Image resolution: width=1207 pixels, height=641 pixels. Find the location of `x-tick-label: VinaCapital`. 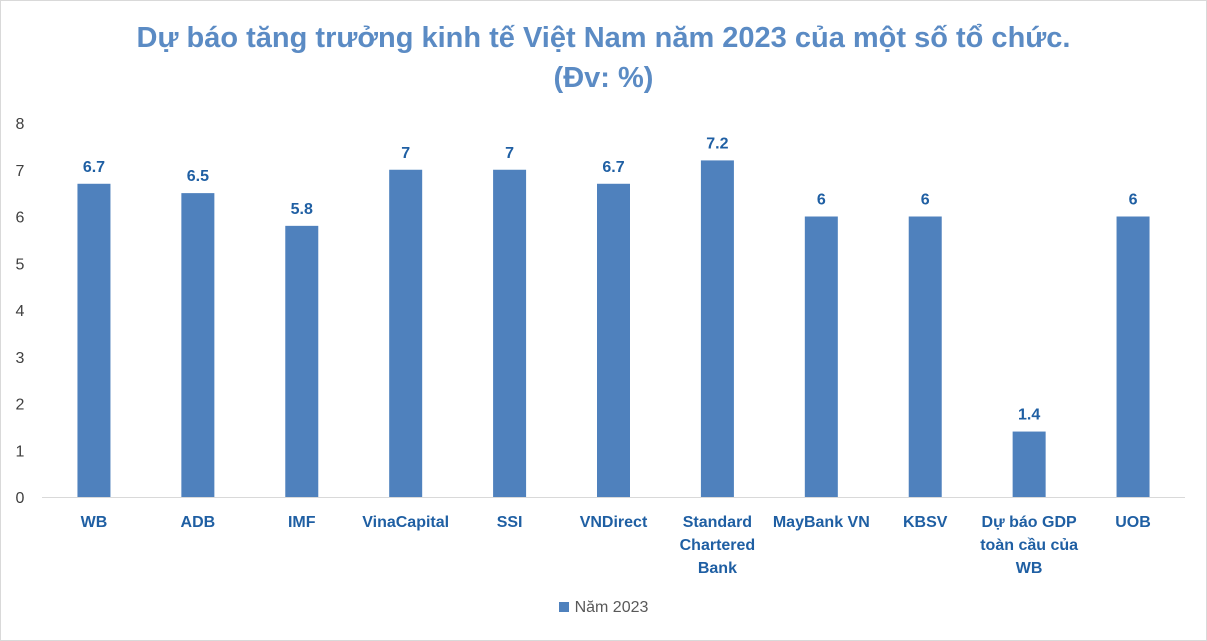

x-tick-label: VinaCapital is located at coordinates (405, 522).